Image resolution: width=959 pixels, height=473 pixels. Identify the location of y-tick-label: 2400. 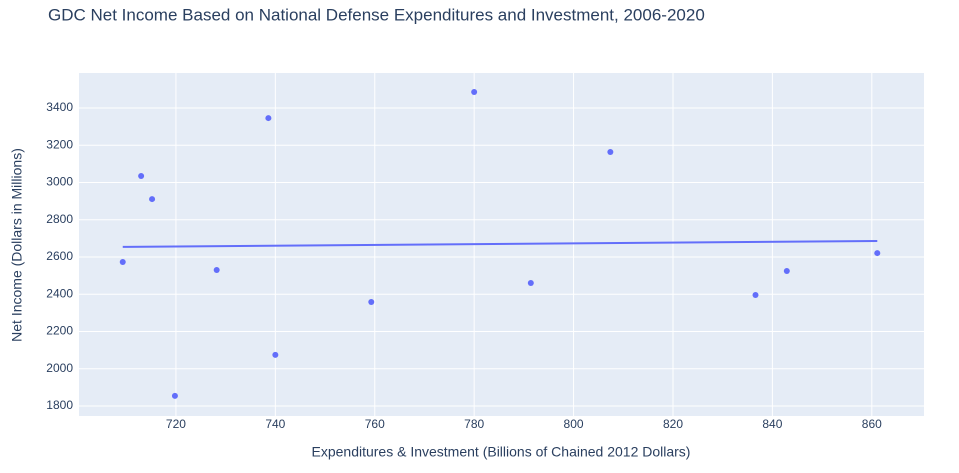
(59, 293).